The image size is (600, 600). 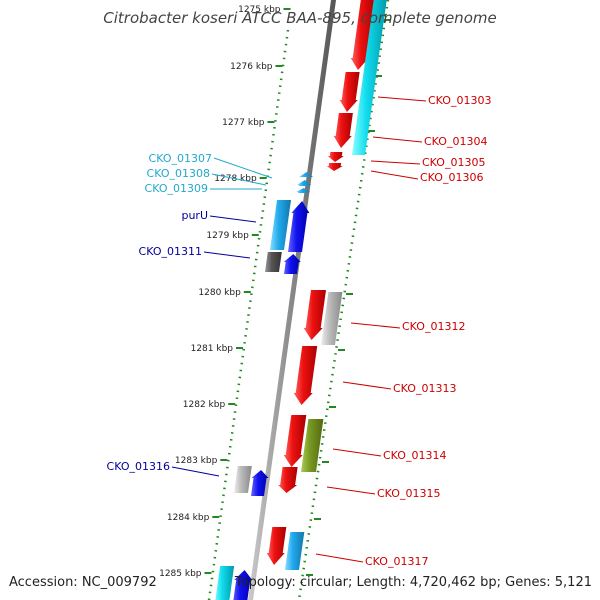 What do you see at coordinates (196, 461) in the screenshot?
I see `kbp-tick-label: 1283 kbp` at bounding box center [196, 461].